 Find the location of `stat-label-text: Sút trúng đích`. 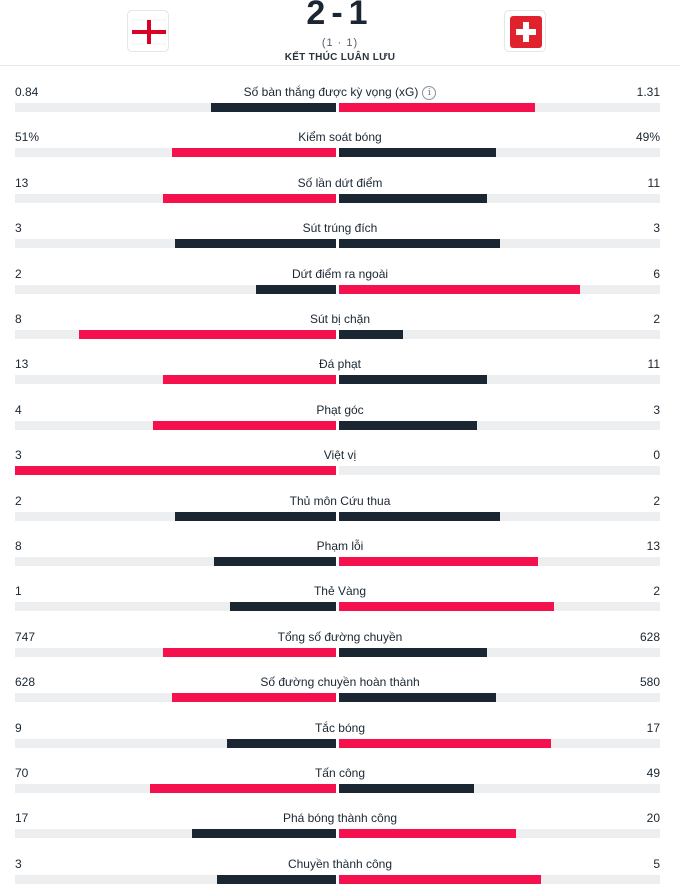

stat-label-text: Sút trúng đích is located at coordinates (340, 228).